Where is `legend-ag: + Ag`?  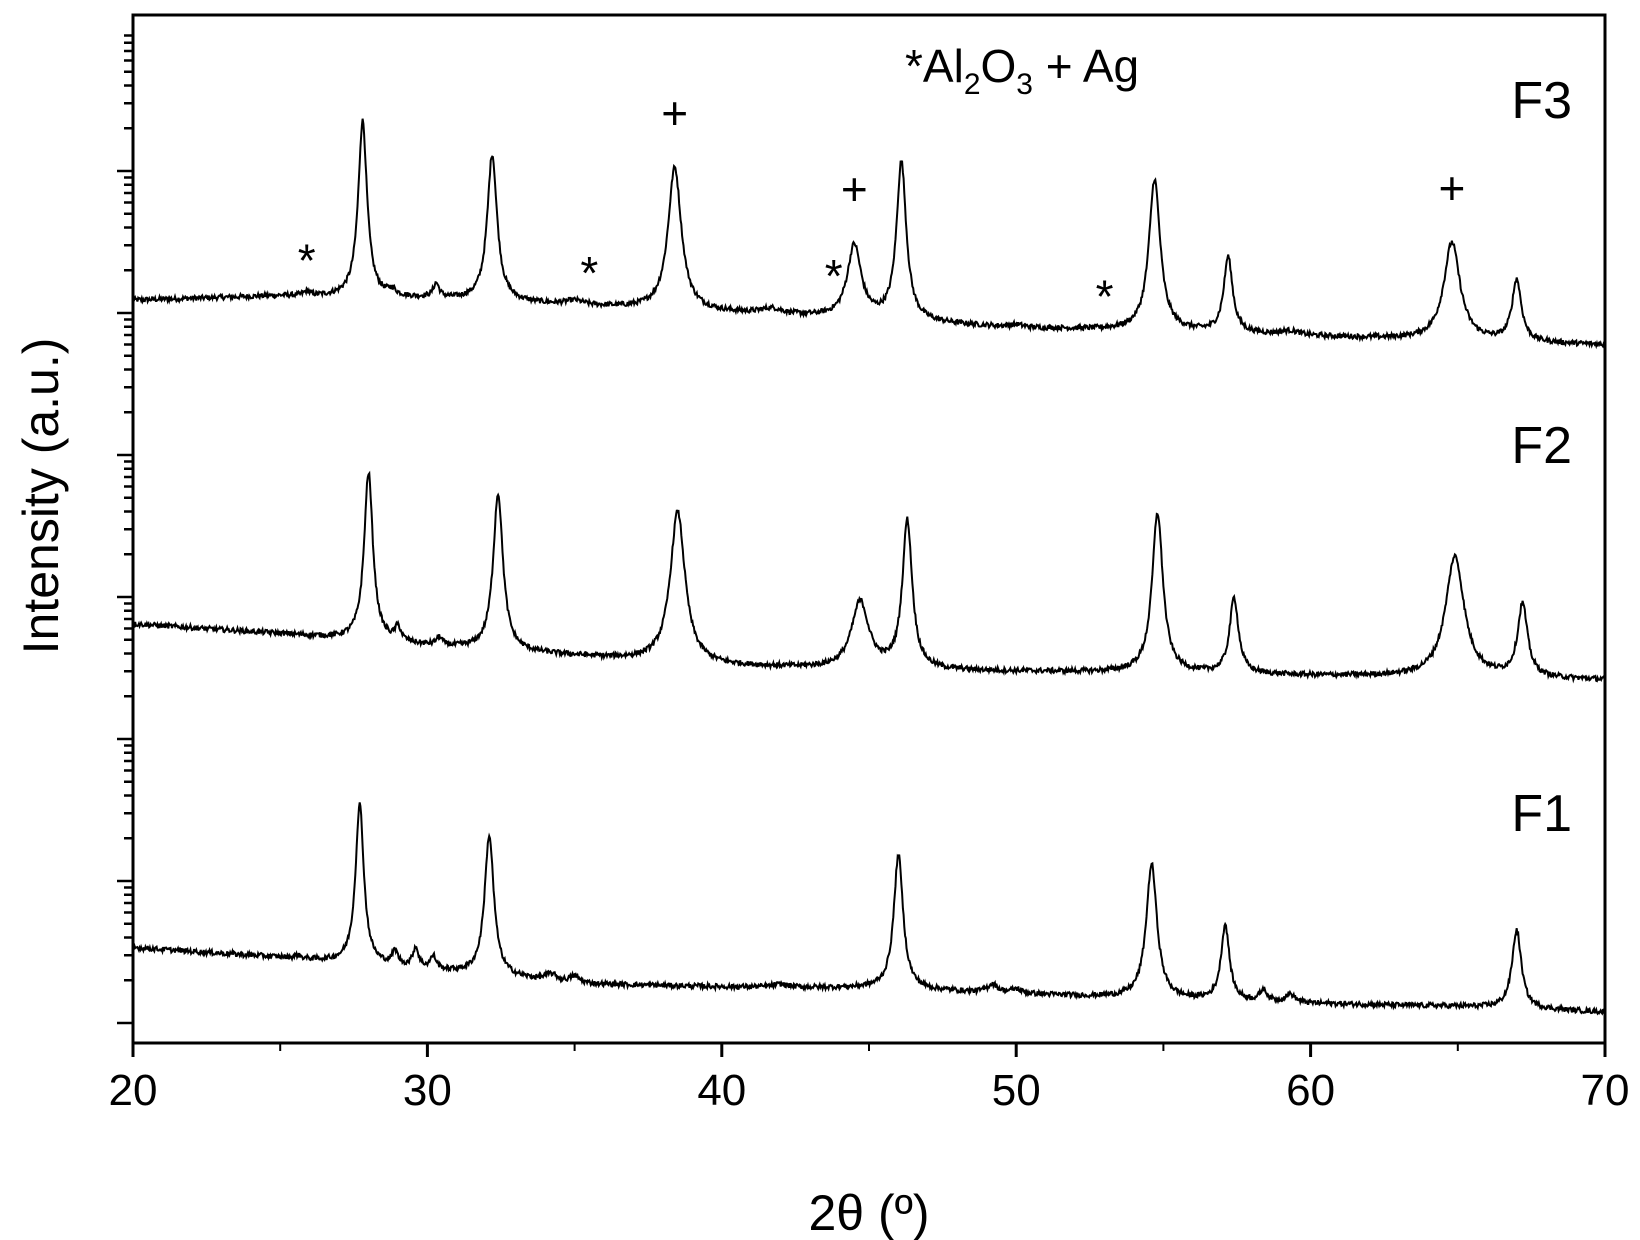 legend-ag: + Ag is located at coordinates (1086, 66).